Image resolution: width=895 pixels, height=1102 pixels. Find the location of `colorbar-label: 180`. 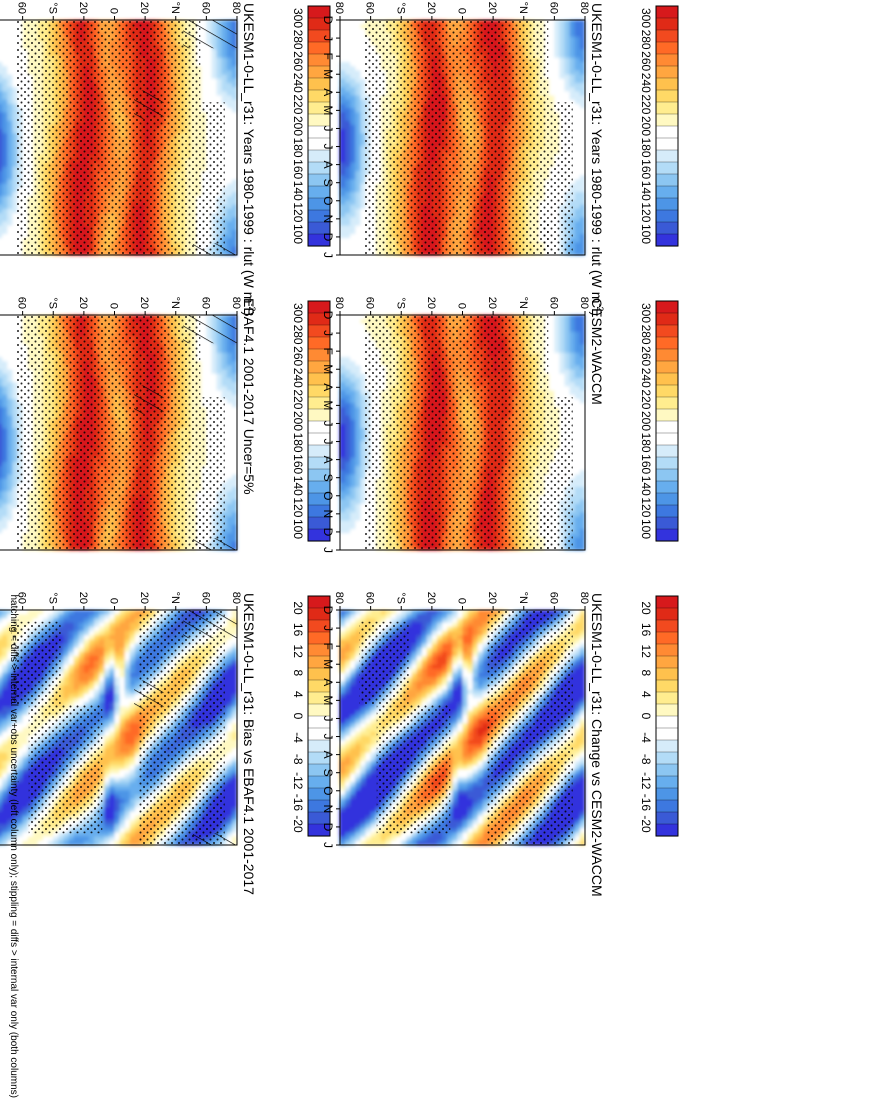

colorbar-label: 180 is located at coordinates (298, 148).